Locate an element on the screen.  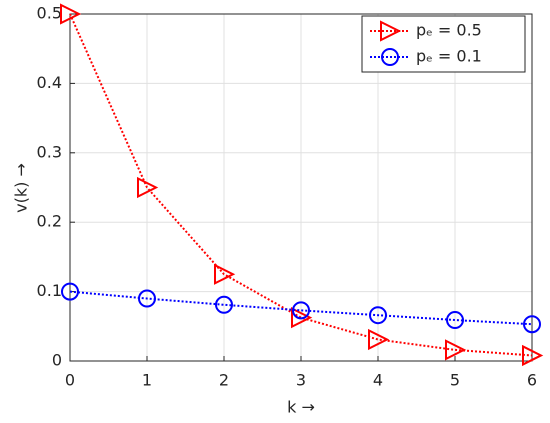
x-tick-label: 6 is located at coordinates (532, 380).